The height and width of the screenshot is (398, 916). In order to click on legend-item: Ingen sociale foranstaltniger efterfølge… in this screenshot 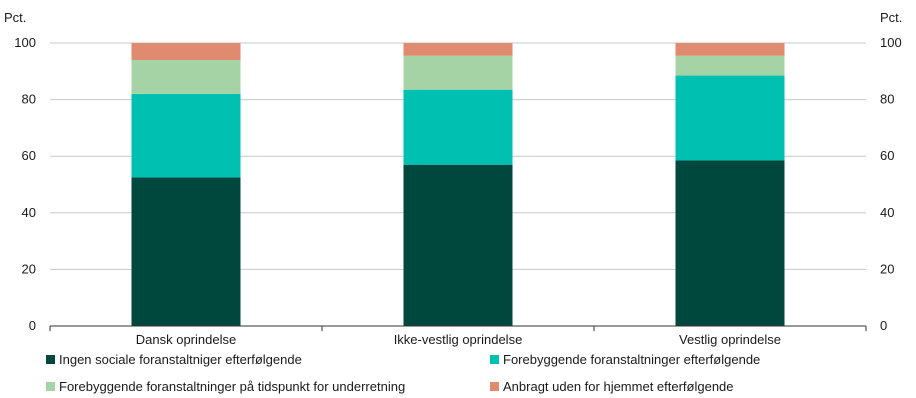, I will do `click(174, 359)`.